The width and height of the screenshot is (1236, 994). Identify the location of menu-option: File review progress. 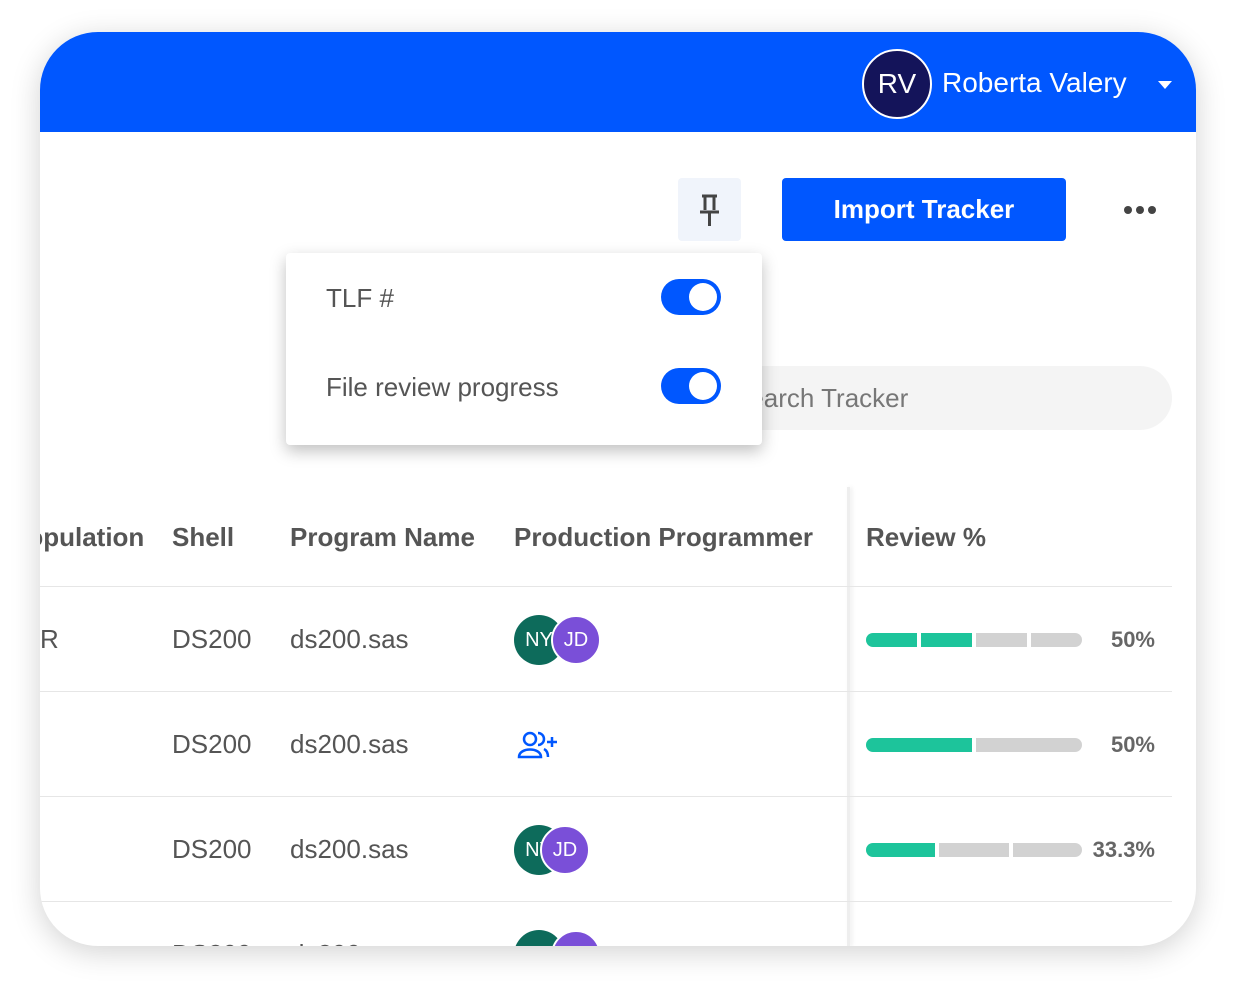
(442, 387).